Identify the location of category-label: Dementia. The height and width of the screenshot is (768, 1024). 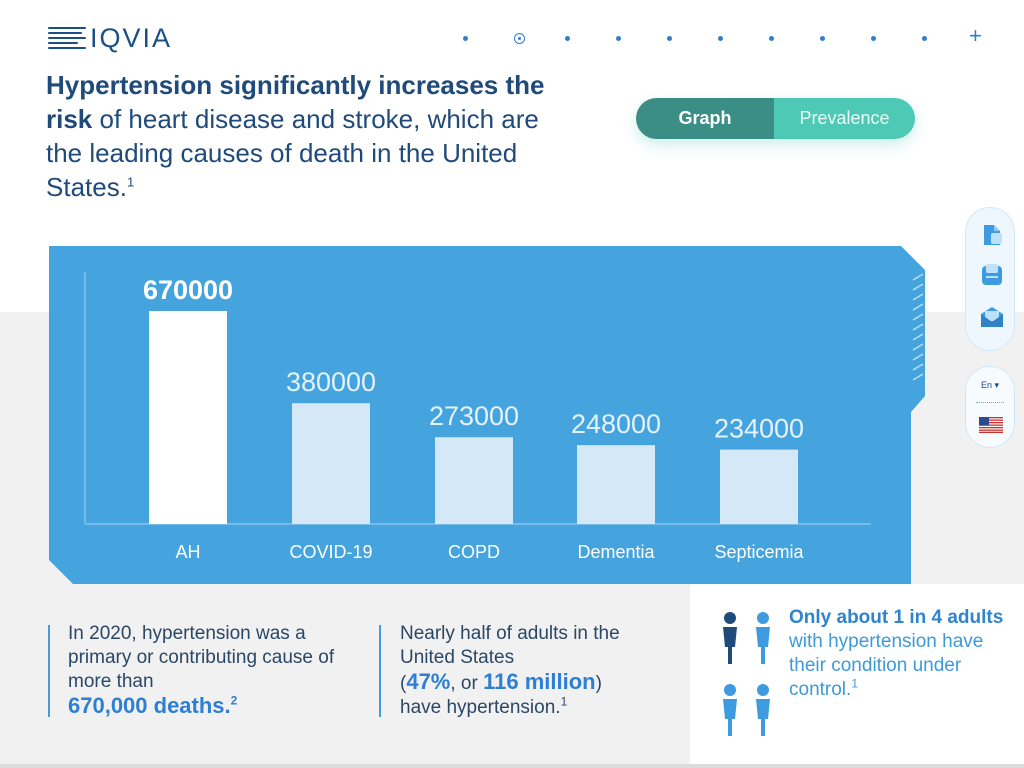
(616, 552).